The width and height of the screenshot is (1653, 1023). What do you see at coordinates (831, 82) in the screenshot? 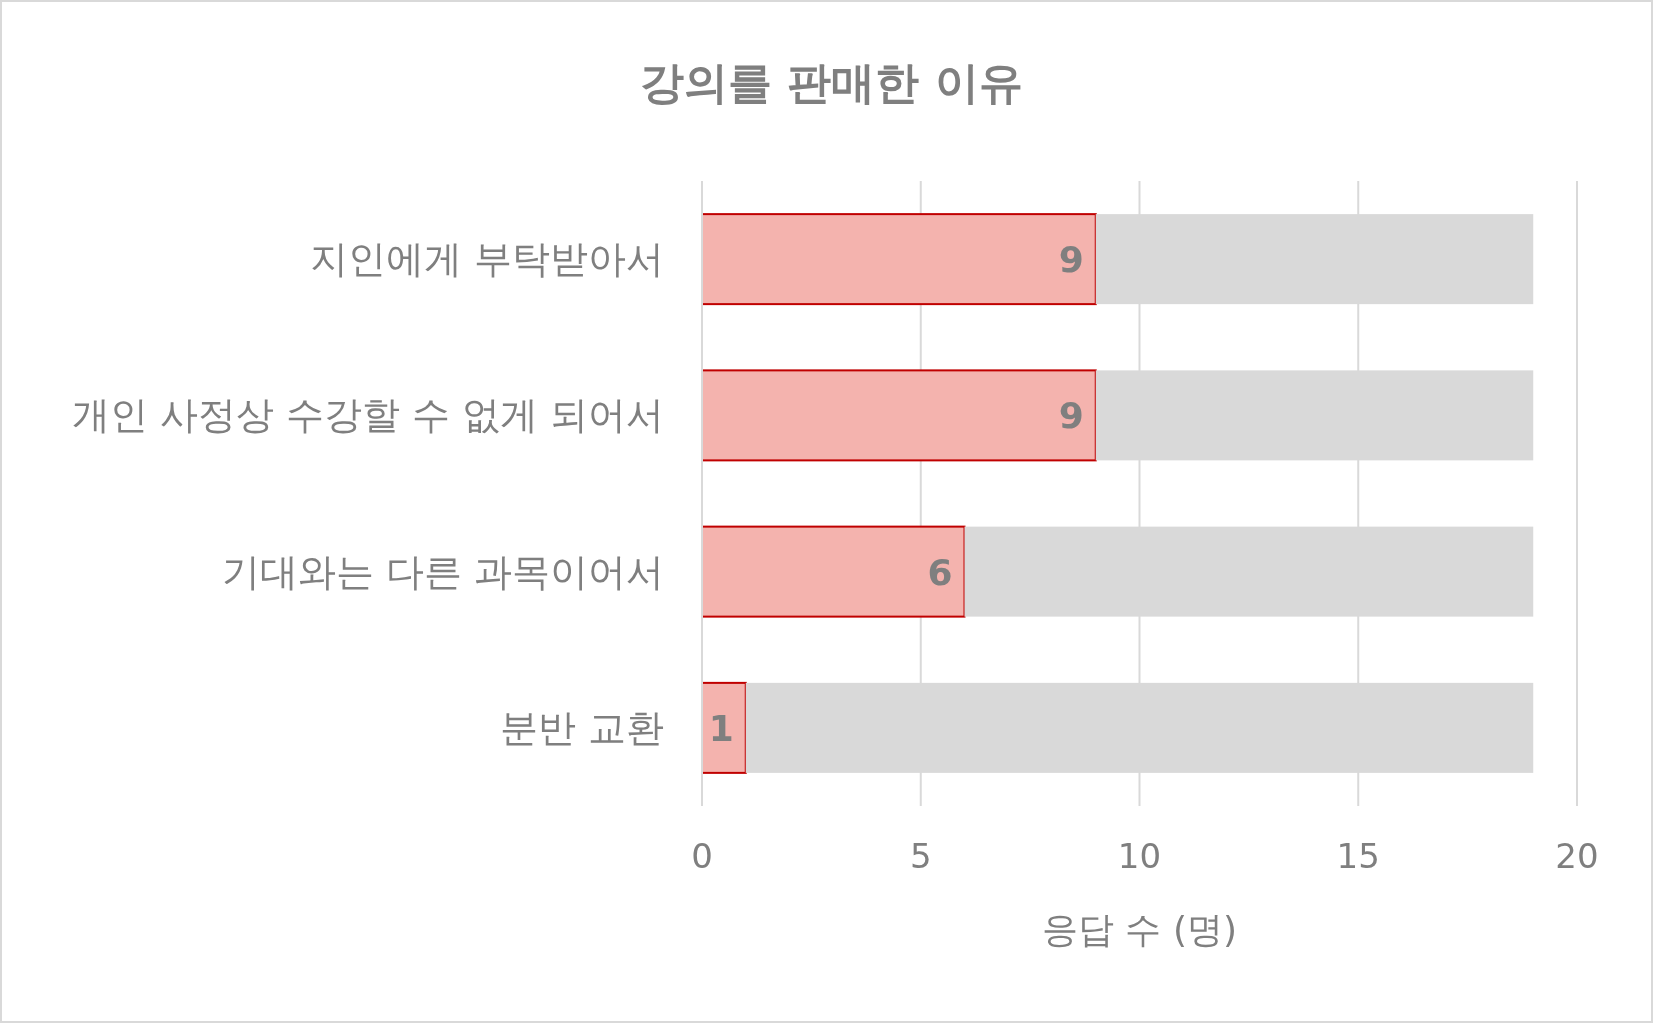
I see `title: 강의를 판매한 이유` at bounding box center [831, 82].